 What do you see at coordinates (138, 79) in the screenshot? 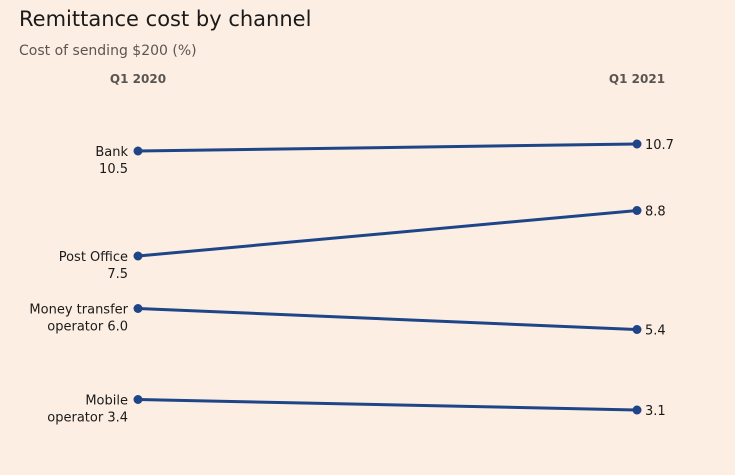
I see `period-label-start: Q1 2020` at bounding box center [138, 79].